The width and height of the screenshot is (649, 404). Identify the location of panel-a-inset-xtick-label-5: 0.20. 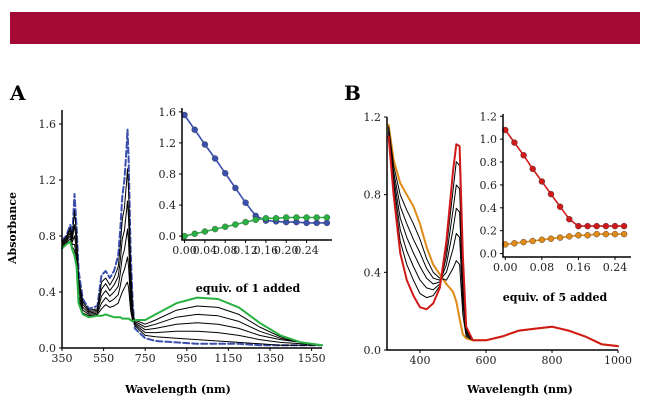
(286, 250).